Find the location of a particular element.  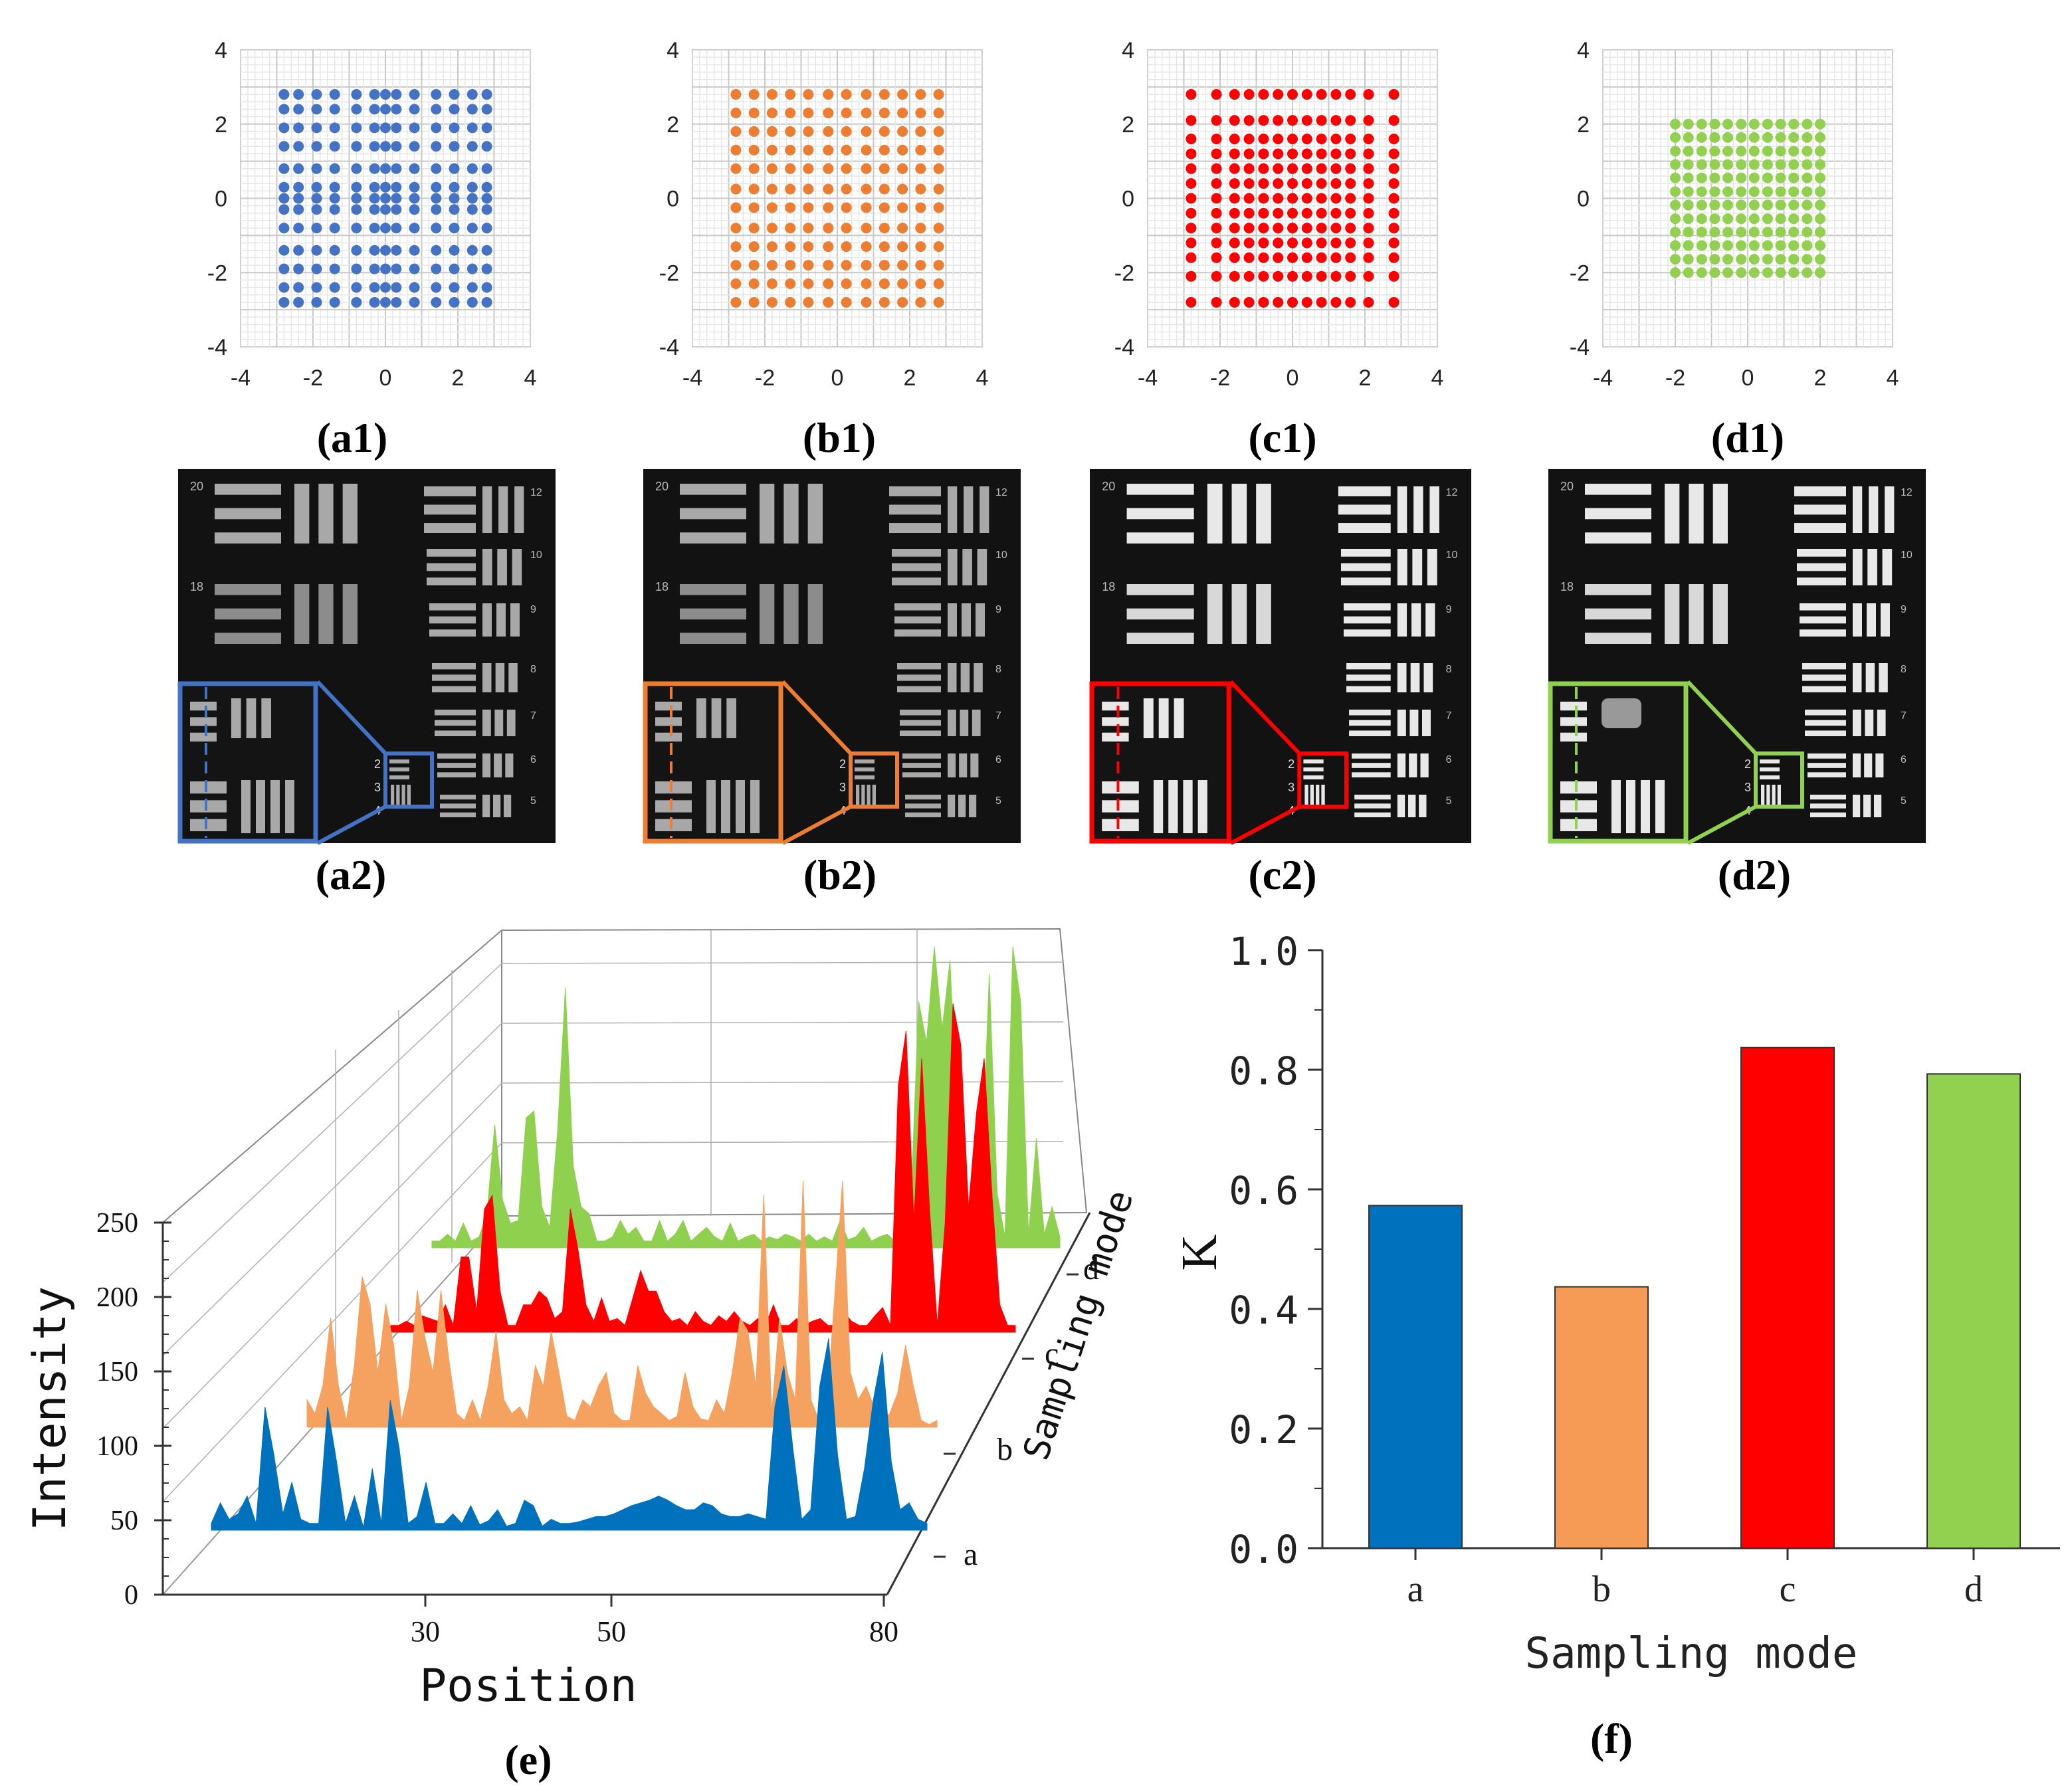

f-y-axis-label: K is located at coordinates (1199, 1252).